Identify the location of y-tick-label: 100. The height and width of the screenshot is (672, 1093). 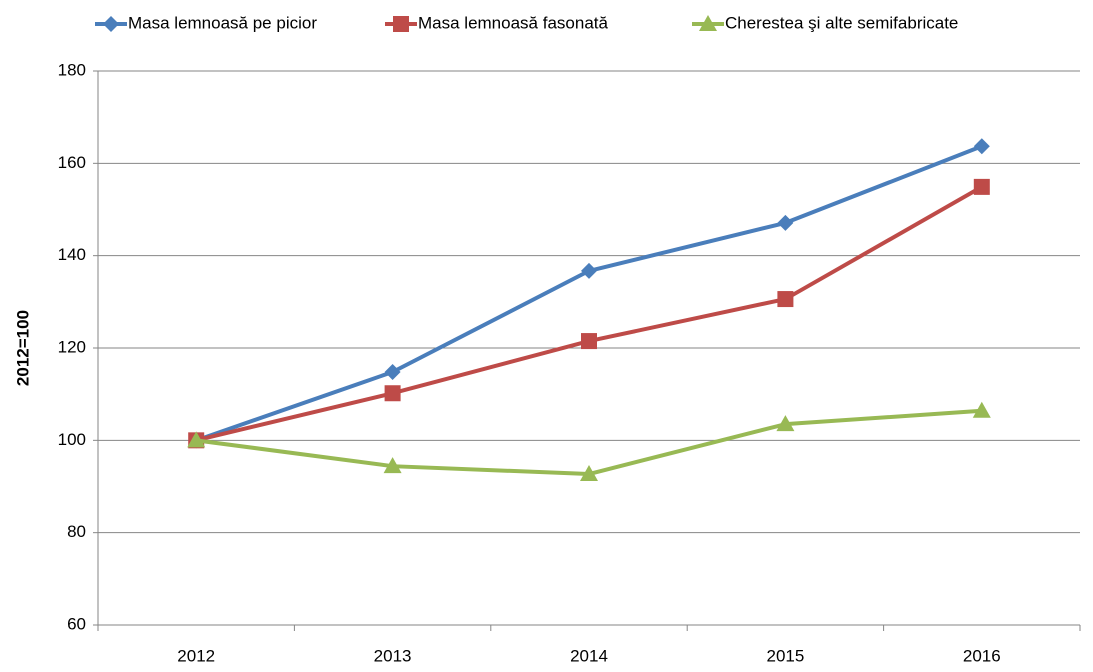
(72, 439).